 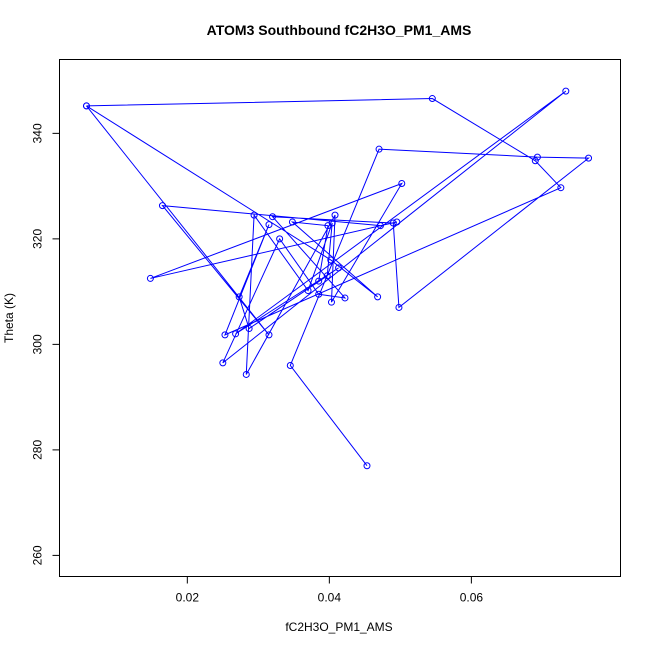 What do you see at coordinates (38, 239) in the screenshot?
I see `y-tick-label: 320` at bounding box center [38, 239].